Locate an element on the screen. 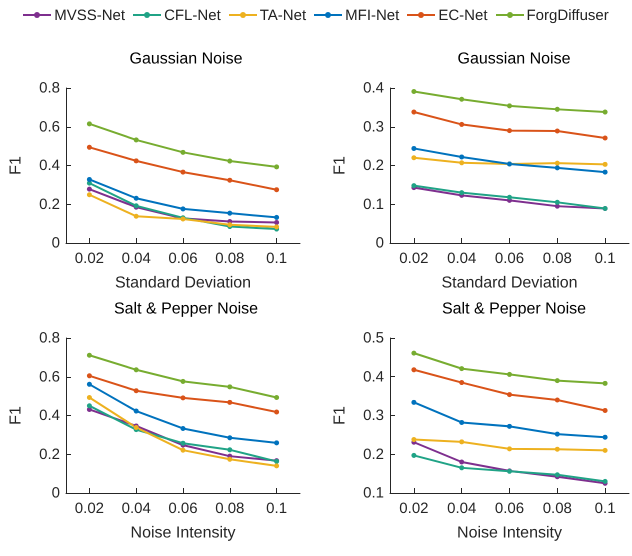 The height and width of the screenshot is (556, 632). y-tick-label: 0.8 is located at coordinates (49, 338).